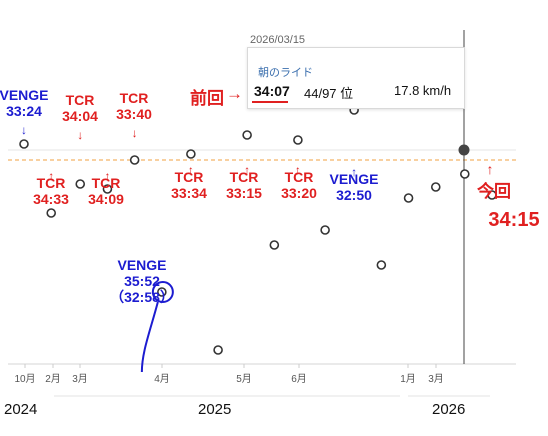  What do you see at coordinates (244, 379) in the screenshot?
I see `x-tick-label: 5月` at bounding box center [244, 379].